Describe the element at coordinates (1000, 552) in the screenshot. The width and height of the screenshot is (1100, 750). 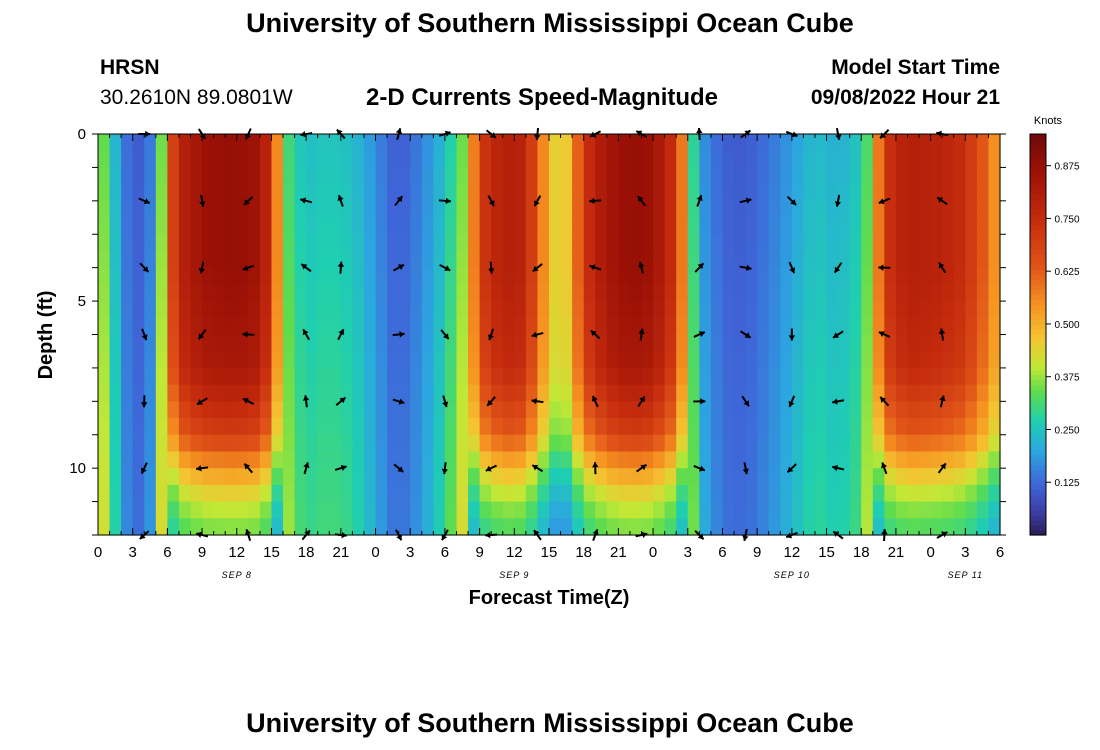
I see `x-tick-label: 6` at that location.